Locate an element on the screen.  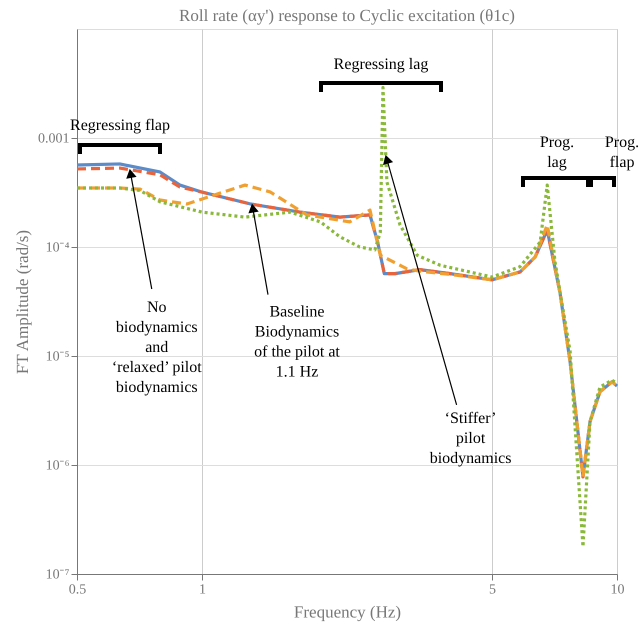
chart-title: Roll rate (αy') response to Cyclic excitation (θ1c) is located at coordinates (347, 15).